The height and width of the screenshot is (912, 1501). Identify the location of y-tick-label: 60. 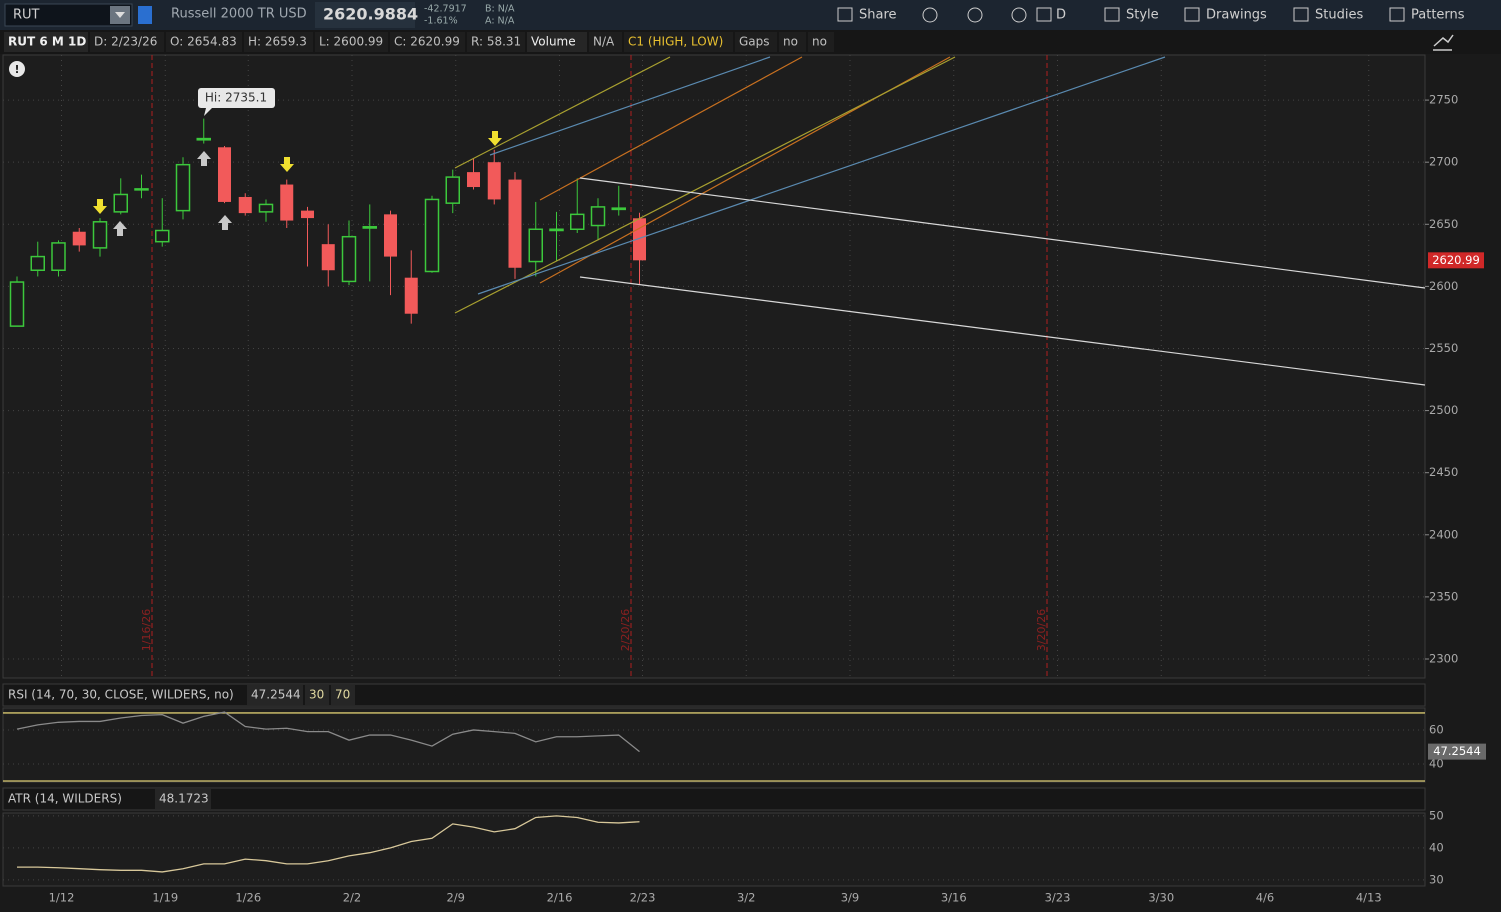
(1436, 729).